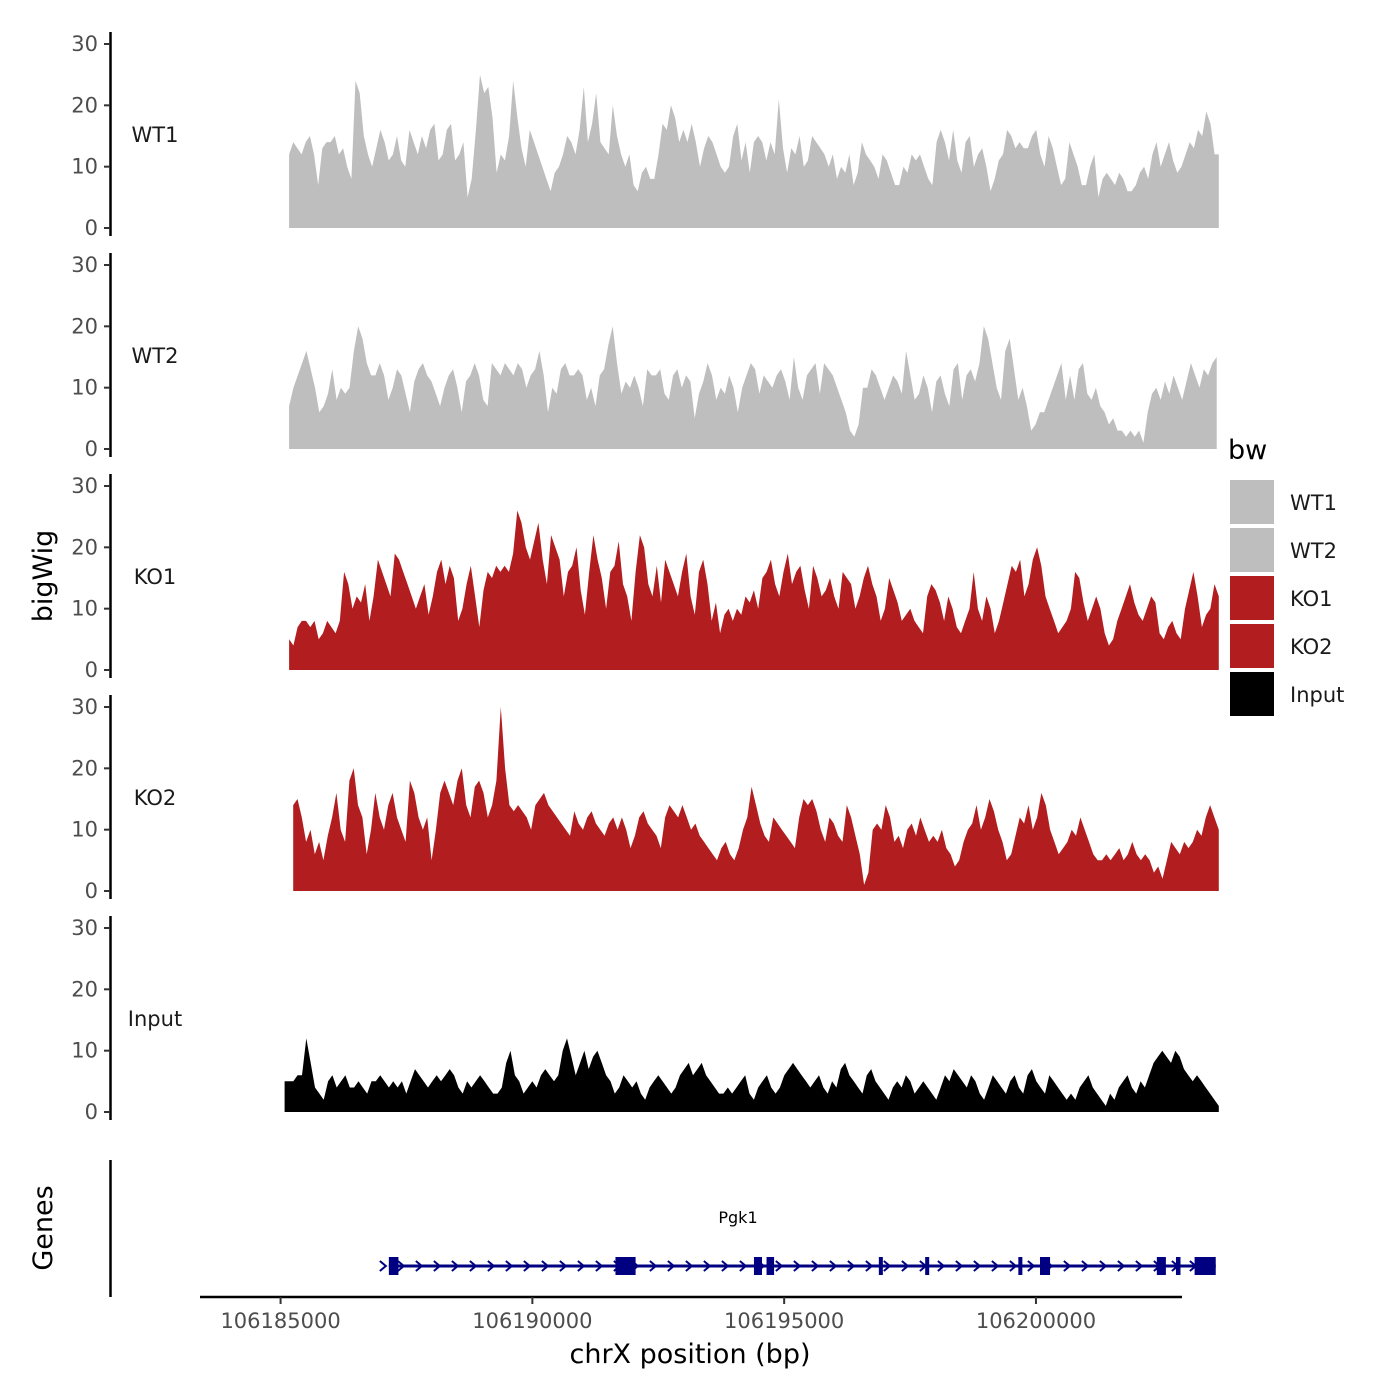 The width and height of the screenshot is (1400, 1400). Describe the element at coordinates (43, 576) in the screenshot. I see `y-axis-title: bigWig` at that location.